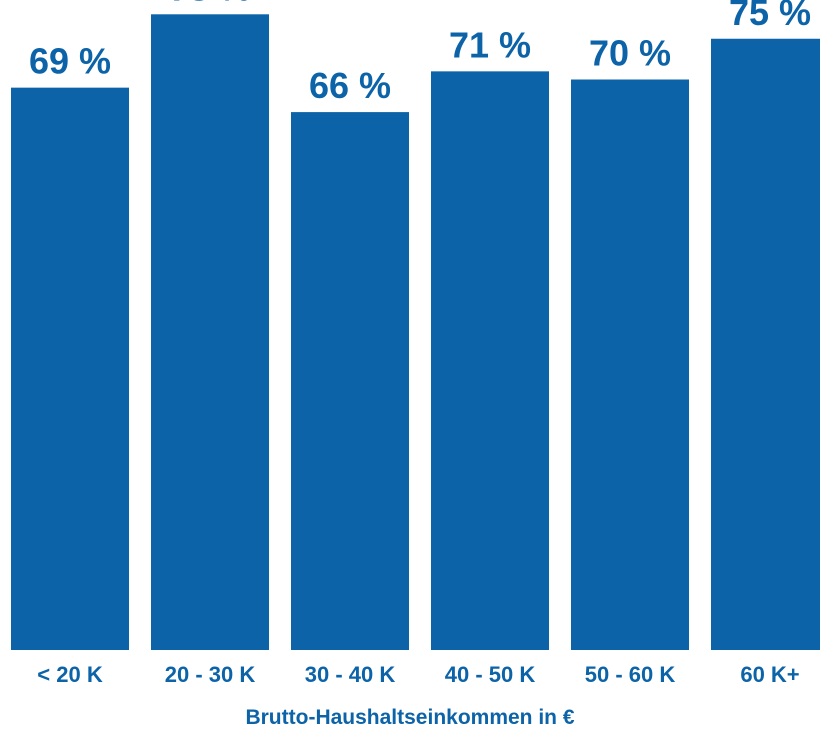 This screenshot has height=729, width=820. I want to click on bar-value-label-2: 78 %, so click(210, 4).